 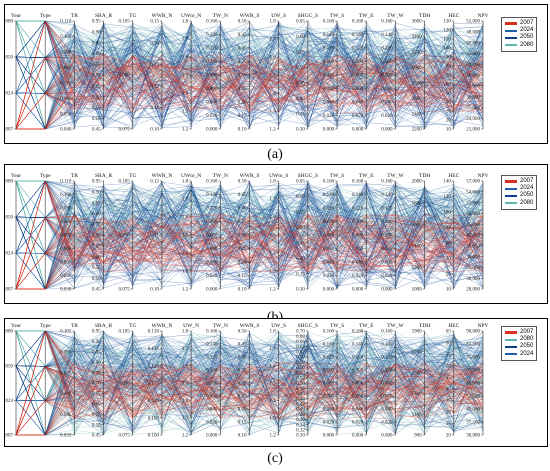 What do you see at coordinates (417, 247) in the screenshot?
I see `tick-label-tdh: 1400` at bounding box center [417, 247].